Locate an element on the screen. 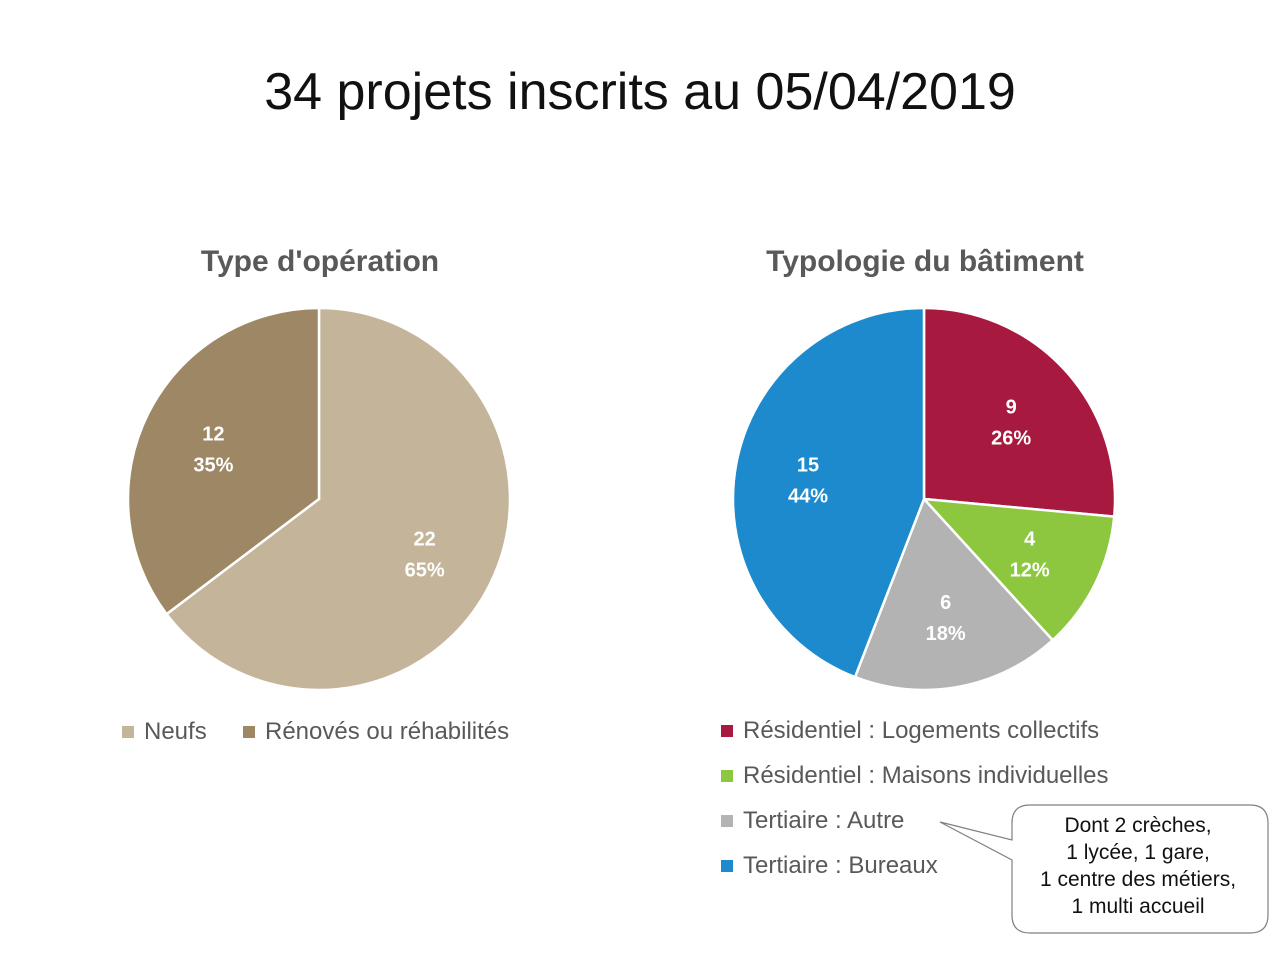 This screenshot has width=1280, height=960. legend-label: Résidentiel : Maisons individuelles is located at coordinates (926, 775).